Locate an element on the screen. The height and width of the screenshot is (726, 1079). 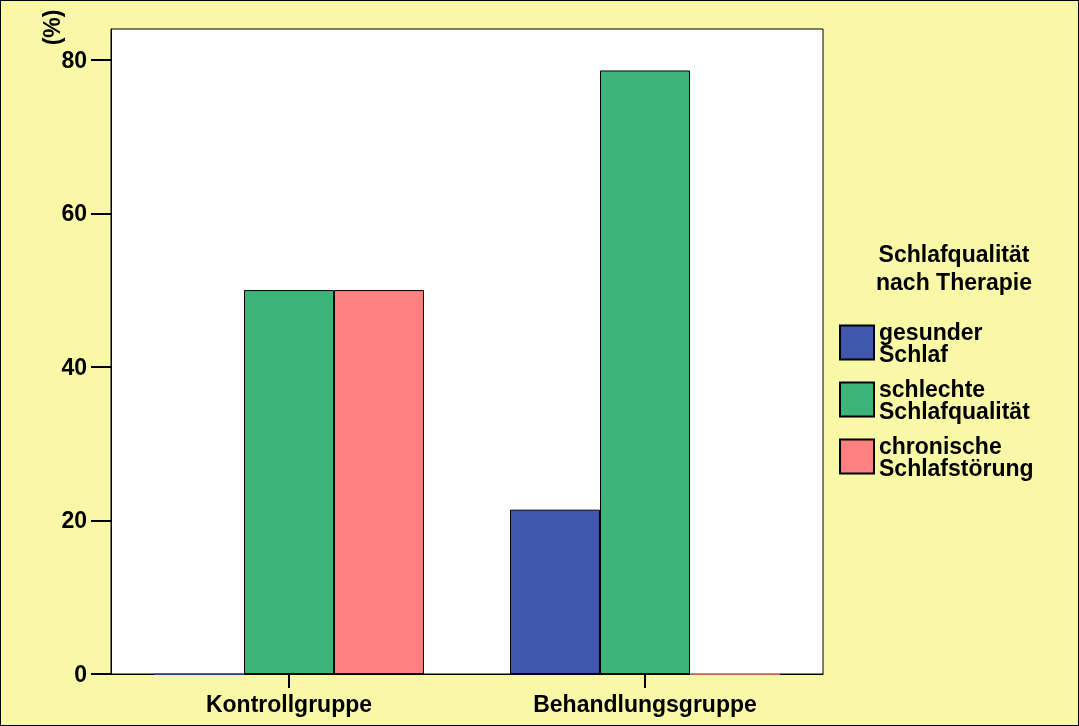
x-tick-label: Kontrollgruppe is located at coordinates (289, 703).